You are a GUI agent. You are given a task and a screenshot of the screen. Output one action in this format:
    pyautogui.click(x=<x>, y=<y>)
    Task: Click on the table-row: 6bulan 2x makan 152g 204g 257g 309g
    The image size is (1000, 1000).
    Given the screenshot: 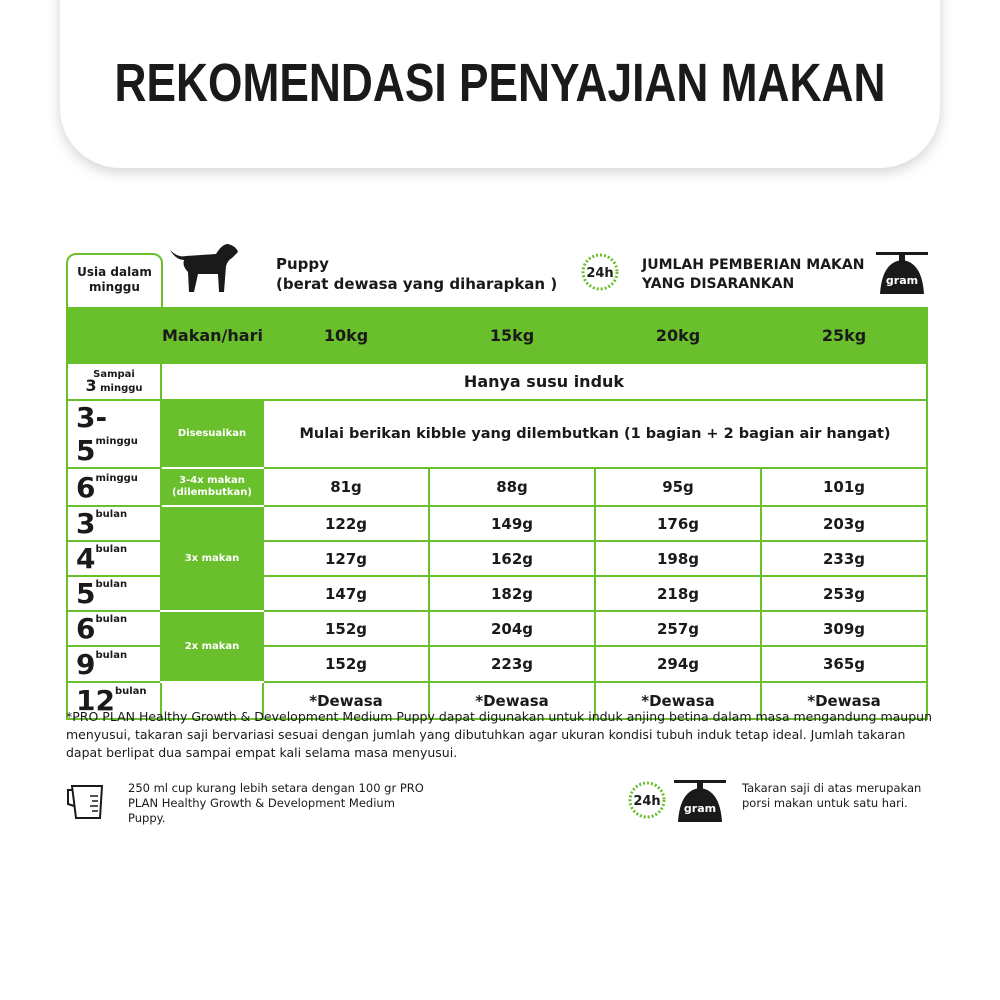 What is the action you would take?
    pyautogui.click(x=497, y=646)
    